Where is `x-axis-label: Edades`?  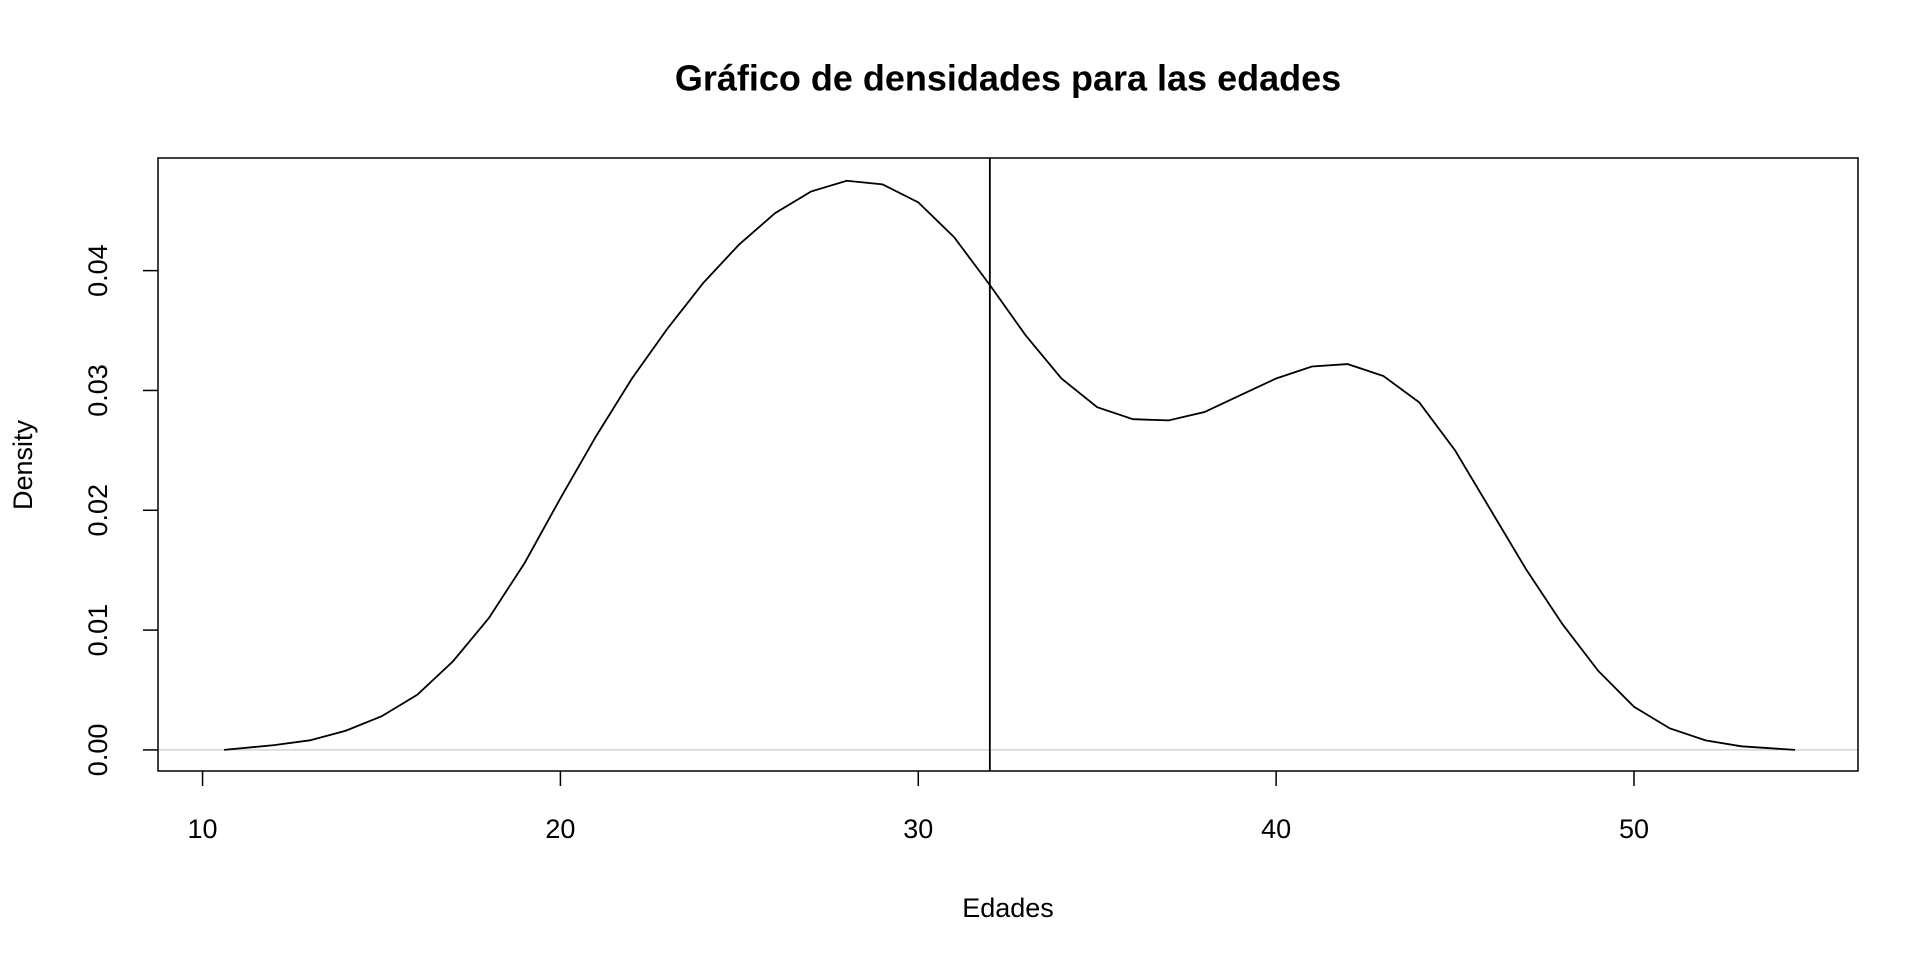
x-axis-label: Edades is located at coordinates (1008, 908).